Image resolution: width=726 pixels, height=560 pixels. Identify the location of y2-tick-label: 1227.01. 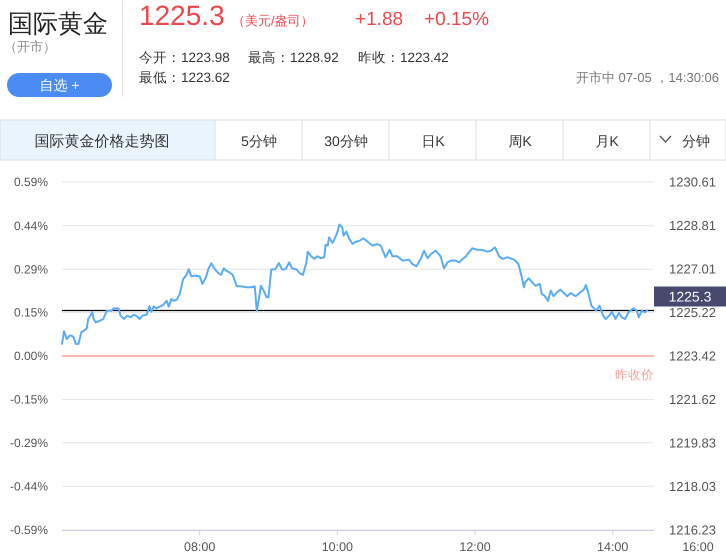
(692, 269).